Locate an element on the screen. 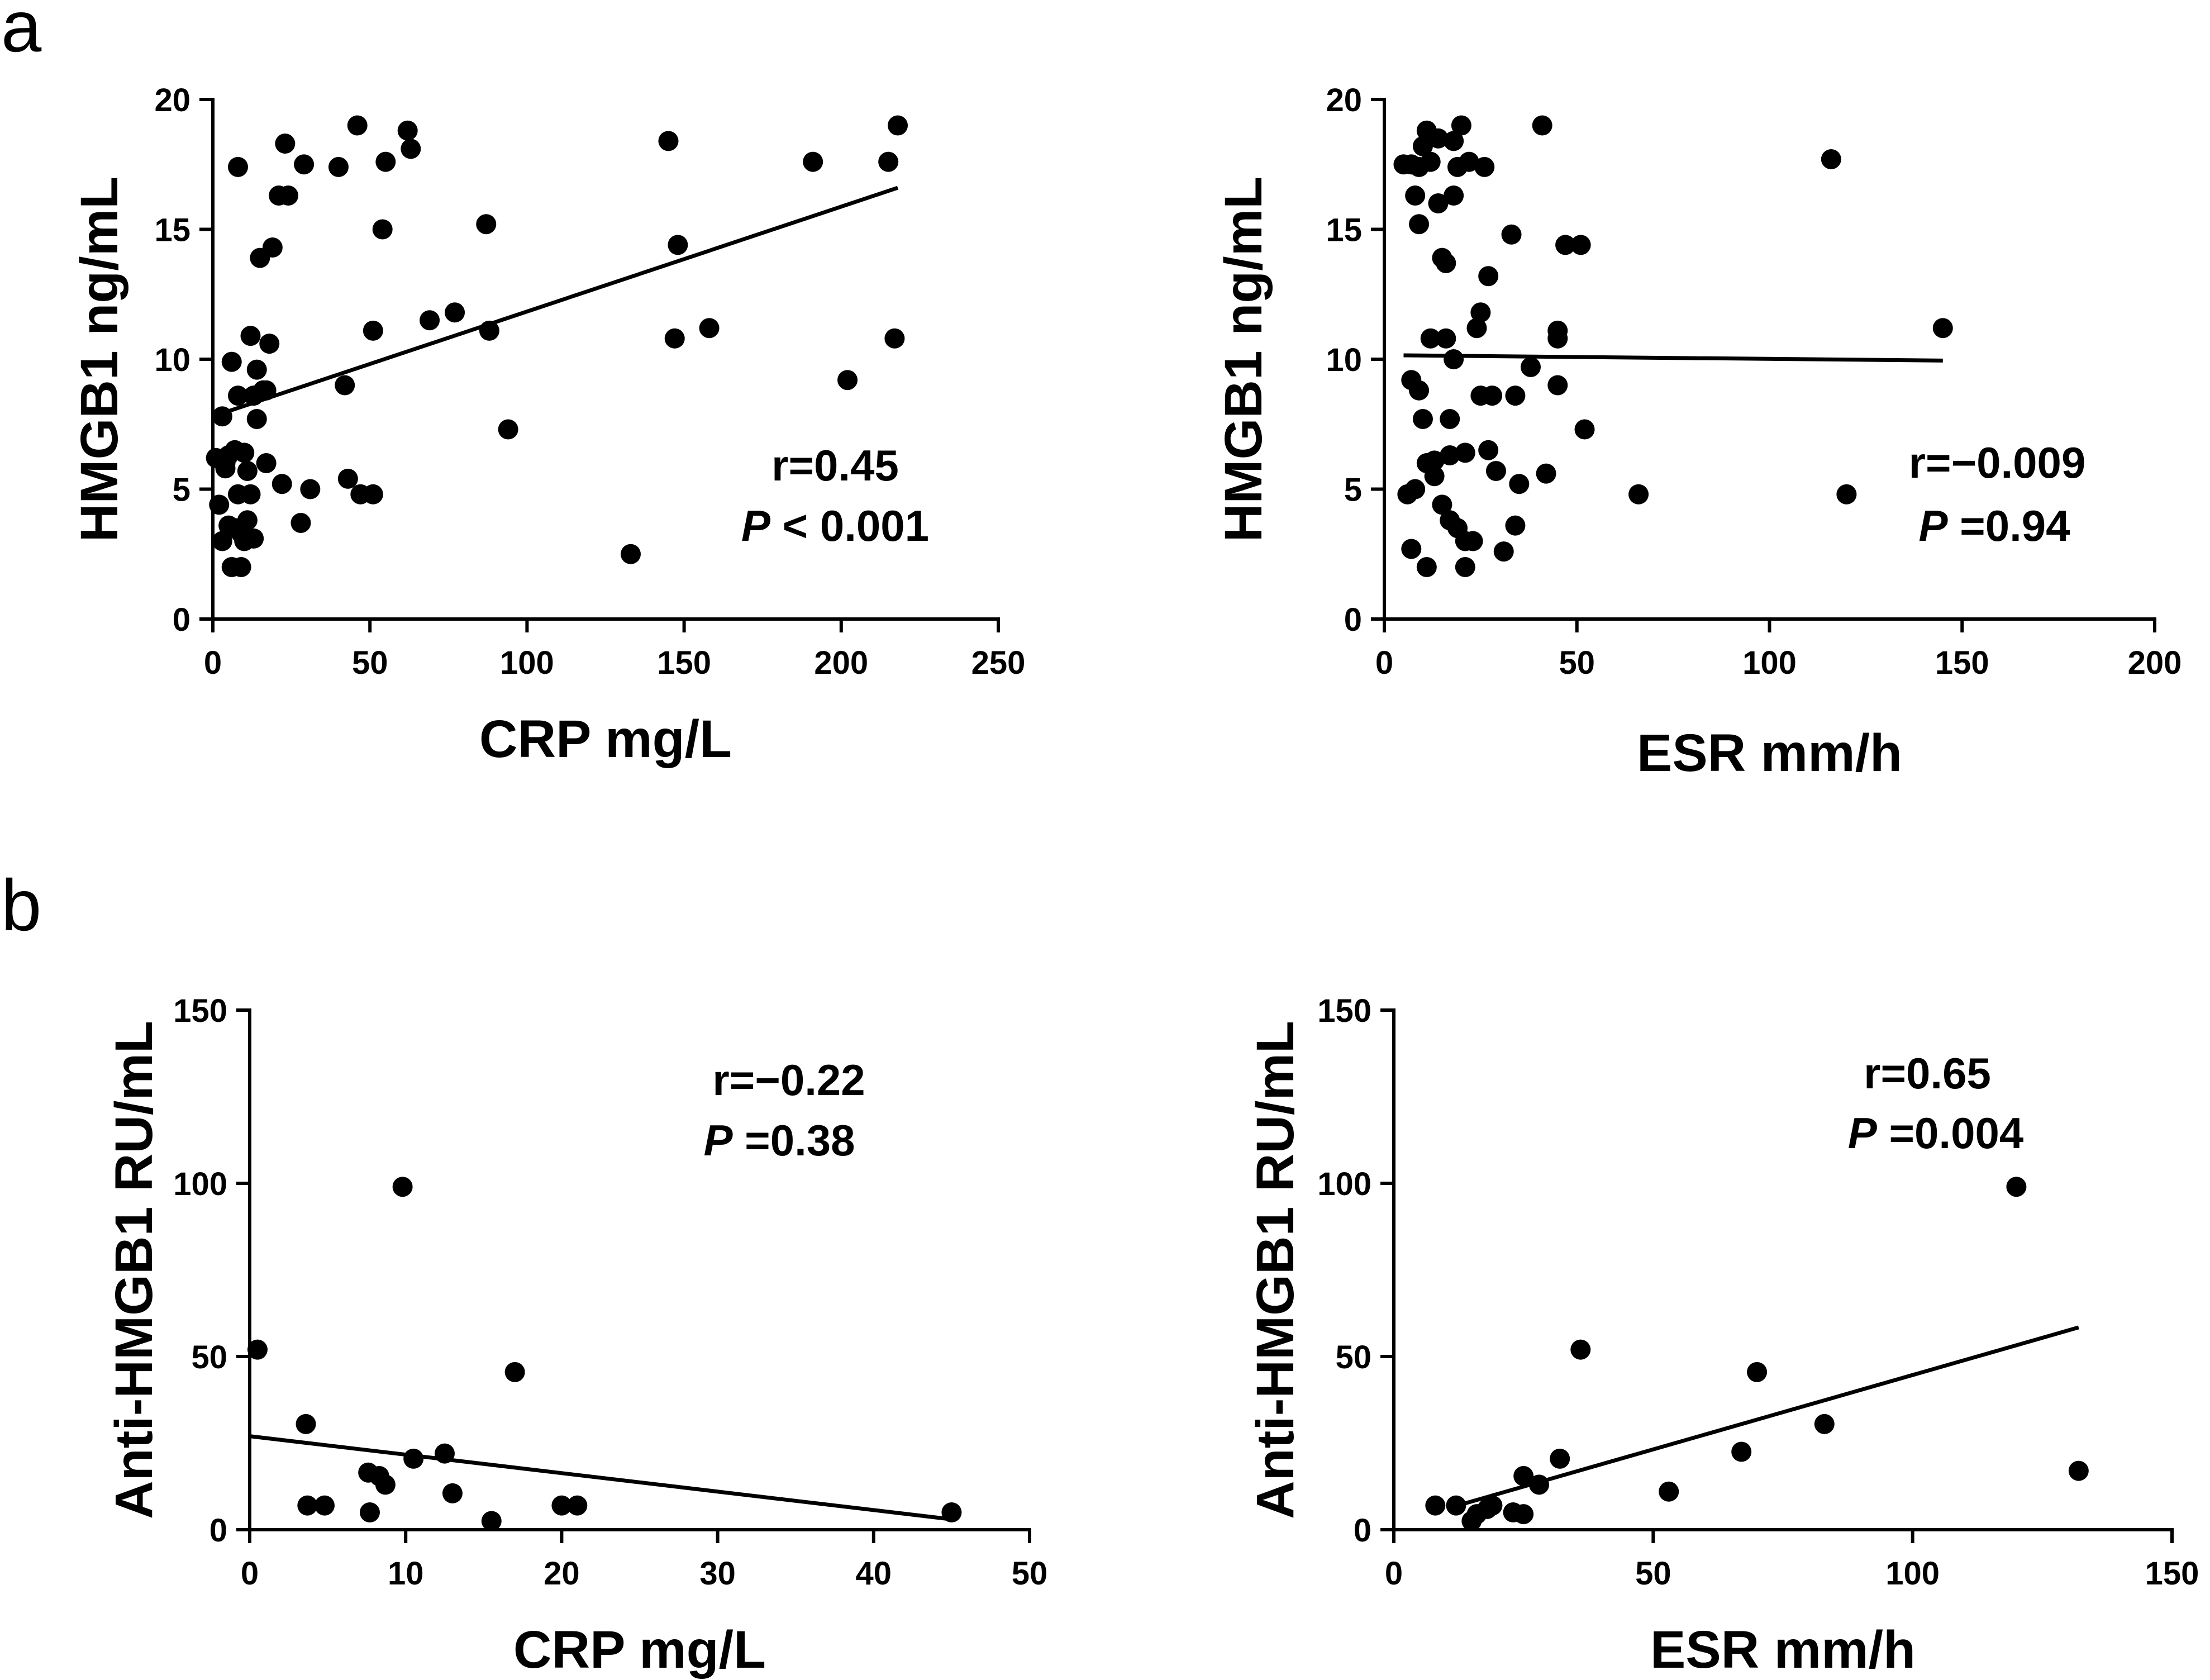 Image resolution: width=2210 pixels, height=1680 pixels. x-axis-label: CRP mg/L is located at coordinates (639, 1649).